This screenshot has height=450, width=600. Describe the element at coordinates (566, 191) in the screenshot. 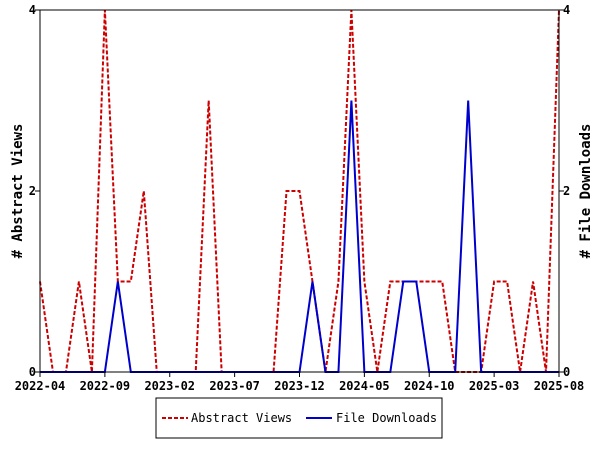

I see `y-tick-label-right: 2` at that location.